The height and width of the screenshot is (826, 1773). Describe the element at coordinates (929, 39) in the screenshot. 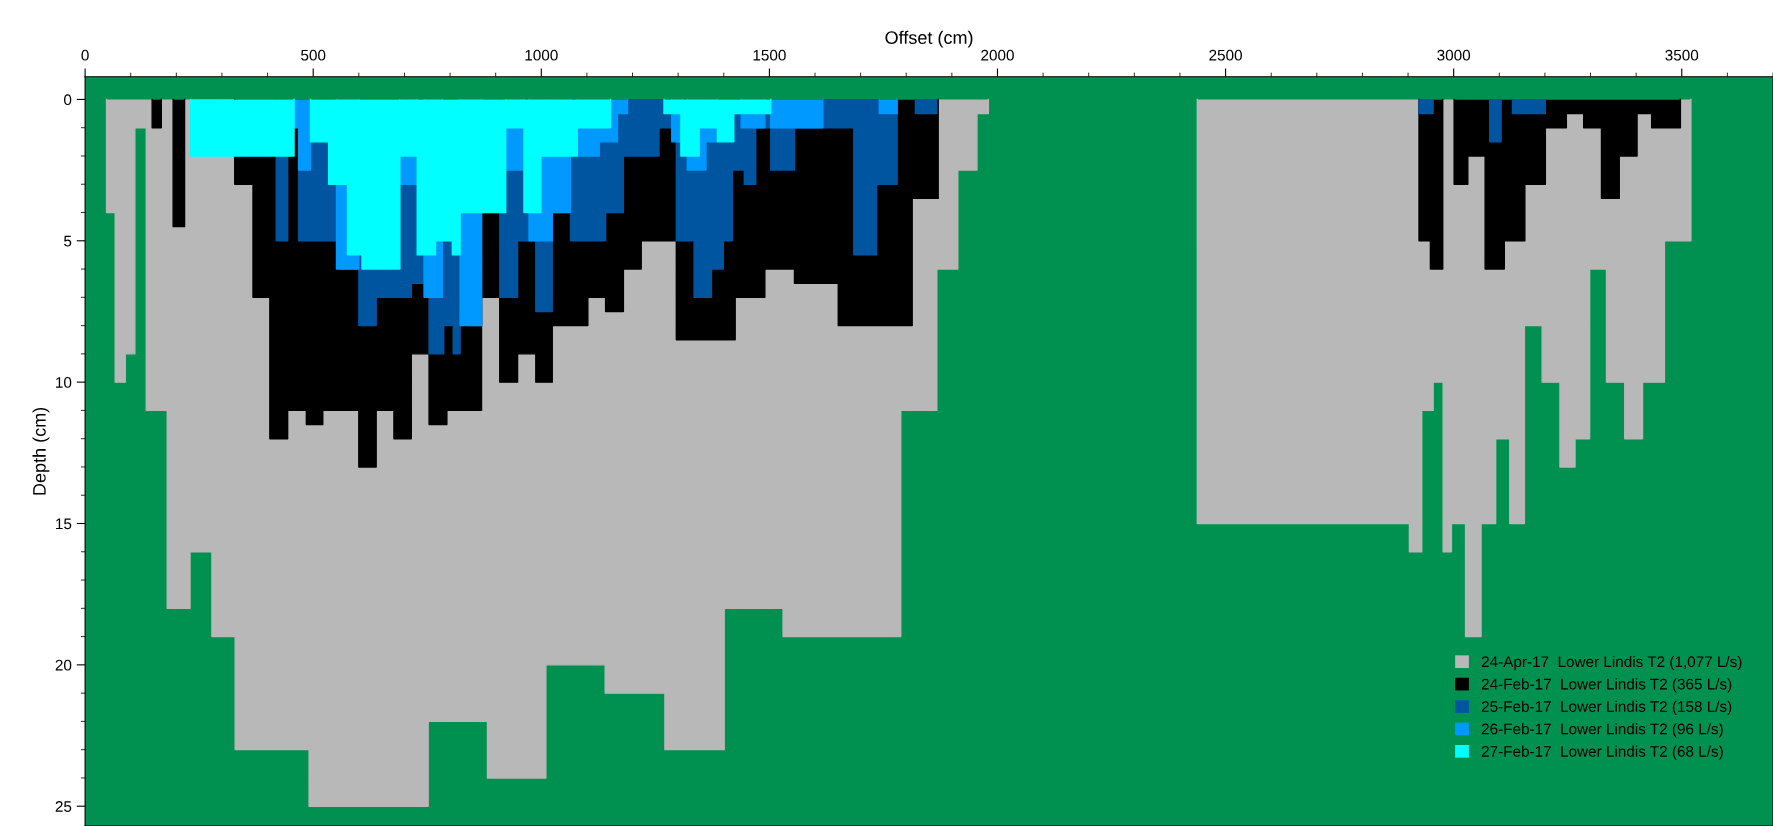

I see `x-axis-title: Offset (cm)` at that location.